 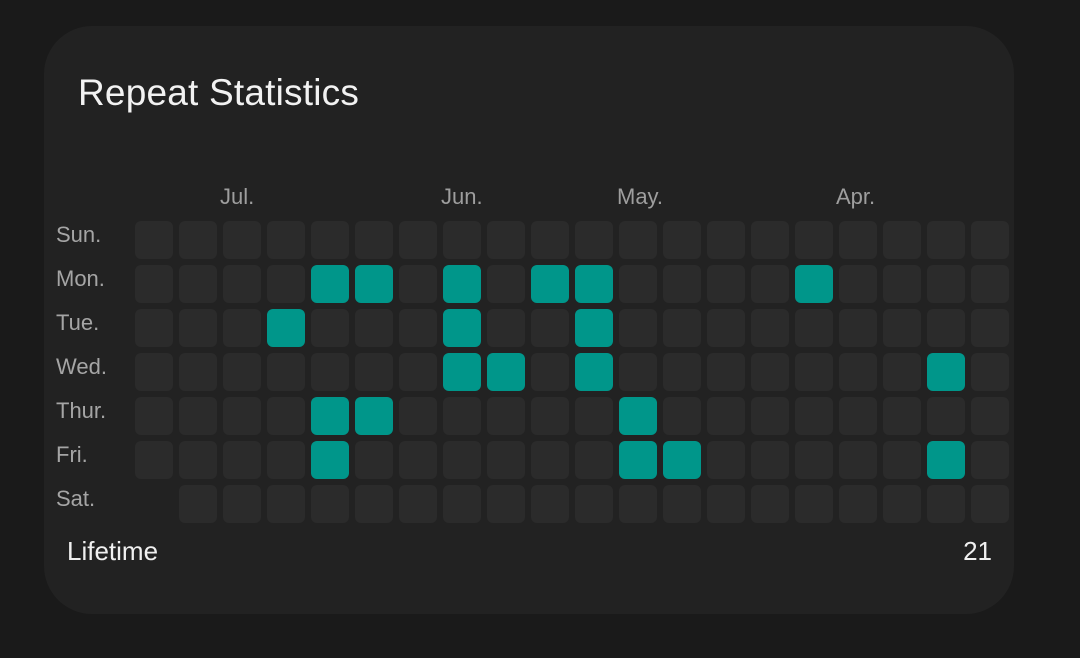 I want to click on heatmap-cell-thur-w15, so click(x=814, y=416).